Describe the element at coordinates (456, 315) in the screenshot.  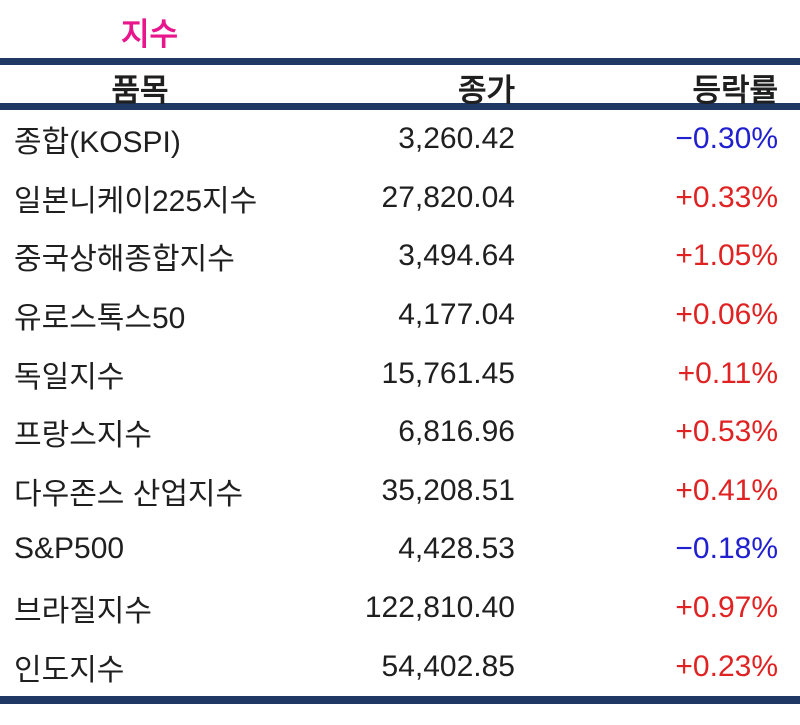
I see `close-cell: 4,177.04` at that location.